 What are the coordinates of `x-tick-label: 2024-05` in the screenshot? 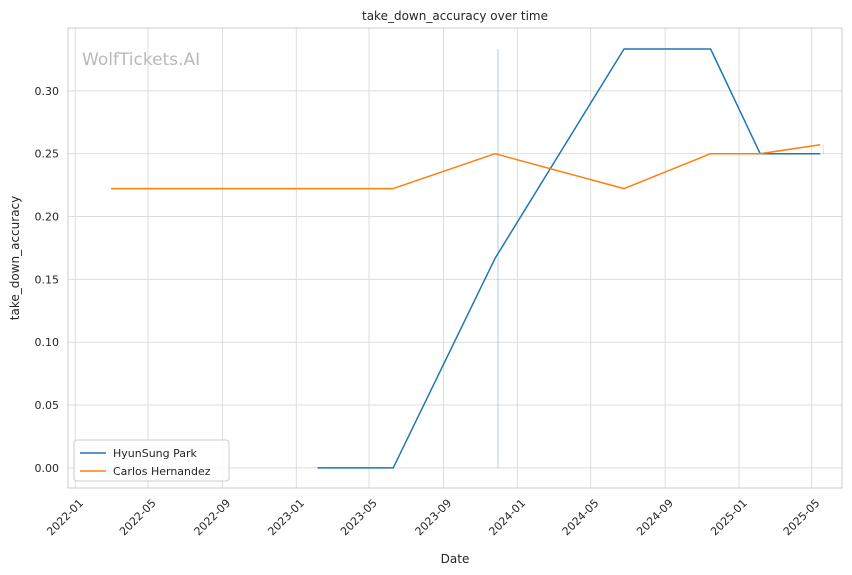 It's located at (581, 518).